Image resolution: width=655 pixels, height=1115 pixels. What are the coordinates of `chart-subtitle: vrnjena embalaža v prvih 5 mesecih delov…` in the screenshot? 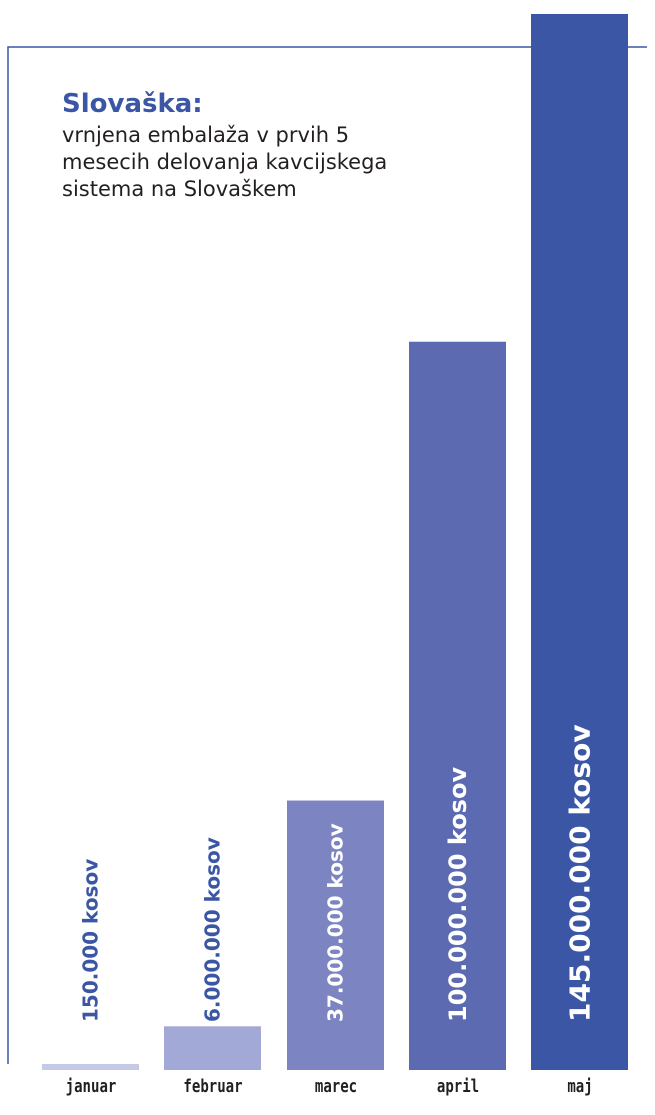 It's located at (225, 162).